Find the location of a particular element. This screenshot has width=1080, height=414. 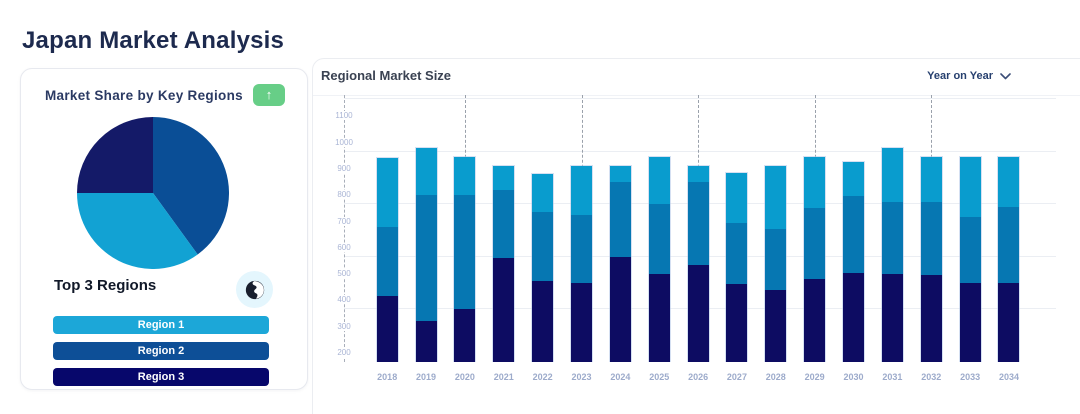

bar-2028 is located at coordinates (776, 263).